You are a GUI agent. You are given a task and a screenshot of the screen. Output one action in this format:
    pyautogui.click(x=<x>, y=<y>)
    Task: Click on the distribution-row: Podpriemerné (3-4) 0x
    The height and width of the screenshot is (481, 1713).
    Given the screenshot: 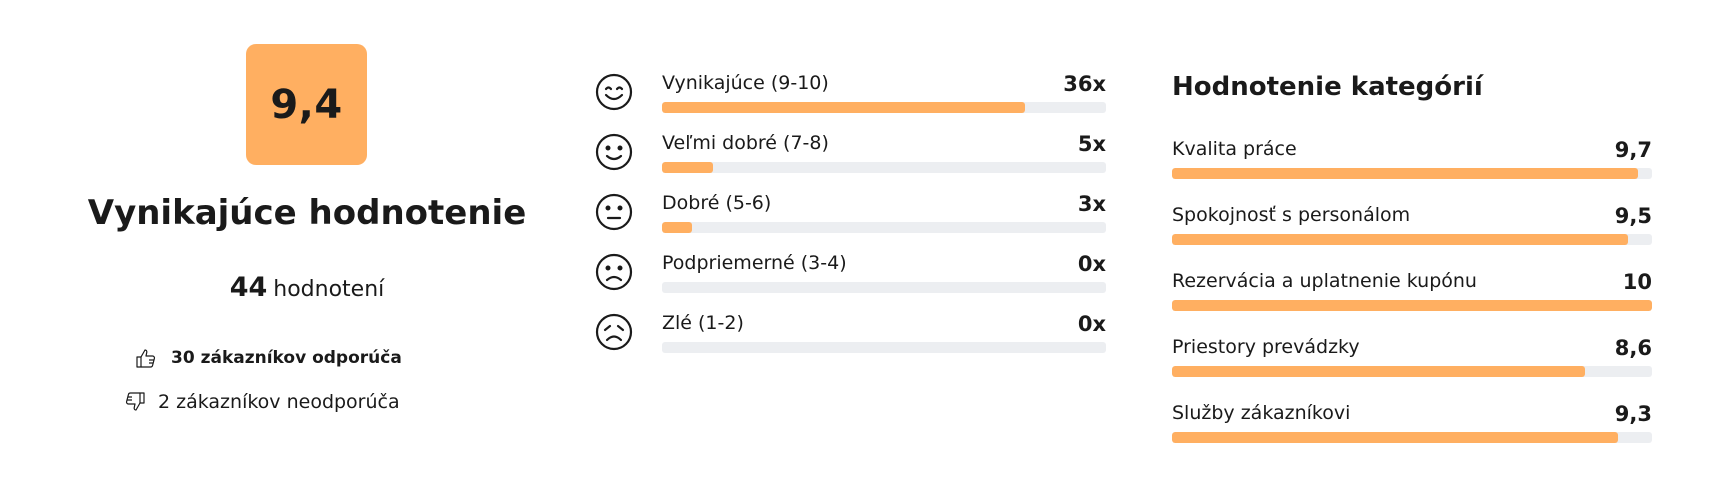 What is the action you would take?
    pyautogui.click(x=850, y=282)
    